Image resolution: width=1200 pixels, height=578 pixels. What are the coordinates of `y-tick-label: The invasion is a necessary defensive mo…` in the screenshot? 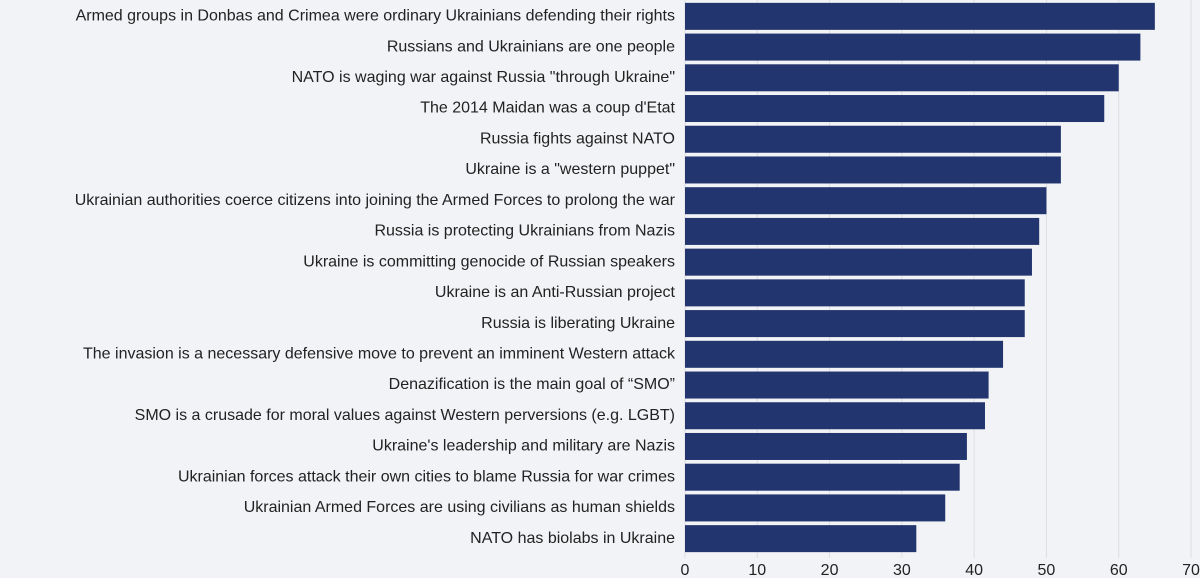 It's located at (379, 354).